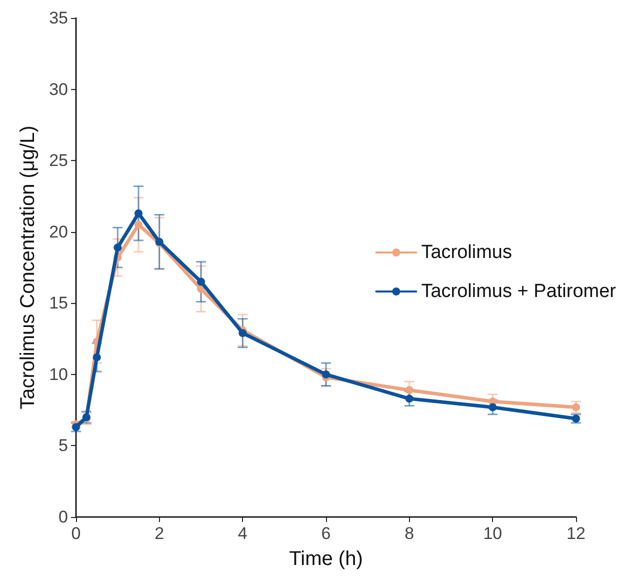 Image resolution: width=639 pixels, height=582 pixels. What do you see at coordinates (58, 303) in the screenshot?
I see `y-tick-label: 15` at bounding box center [58, 303].